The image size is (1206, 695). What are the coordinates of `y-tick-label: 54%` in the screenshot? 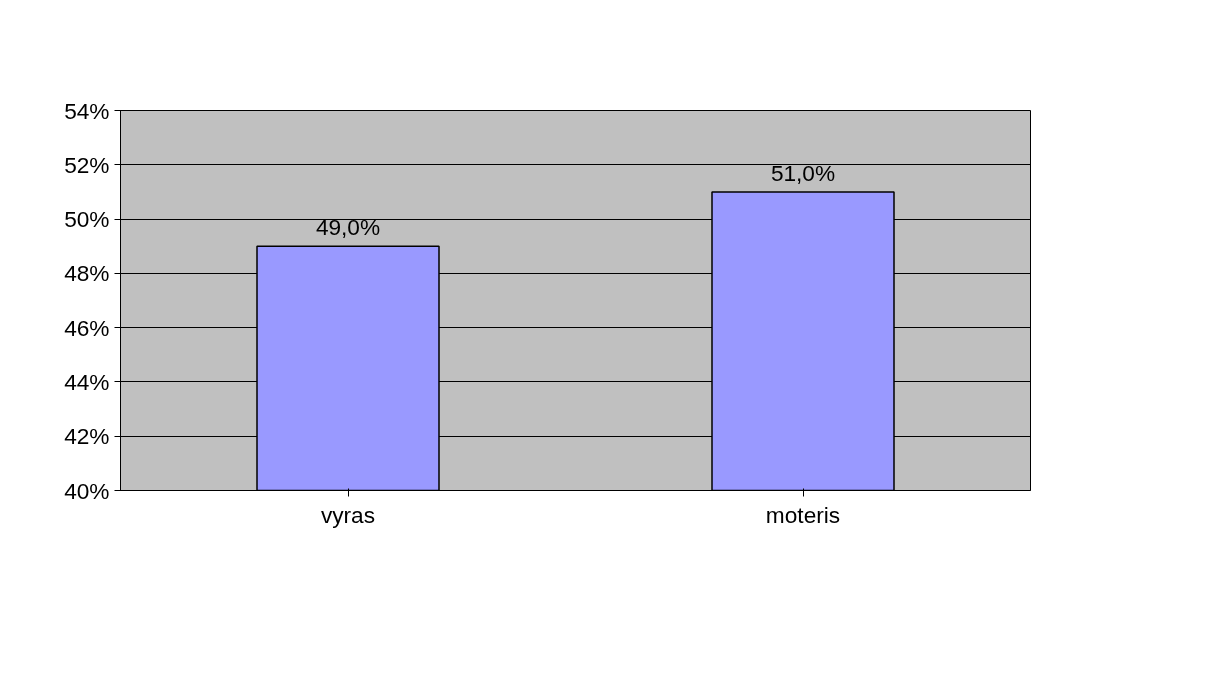 It's located at (87, 110).